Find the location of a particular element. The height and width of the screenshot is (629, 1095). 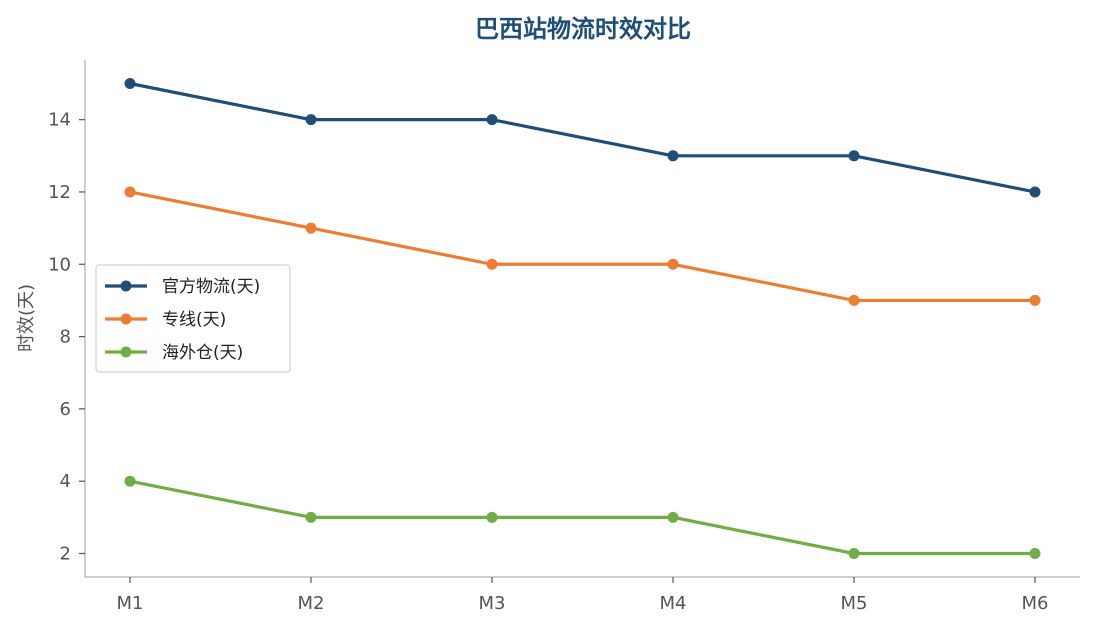

y-tick-label: 2 is located at coordinates (65, 554).